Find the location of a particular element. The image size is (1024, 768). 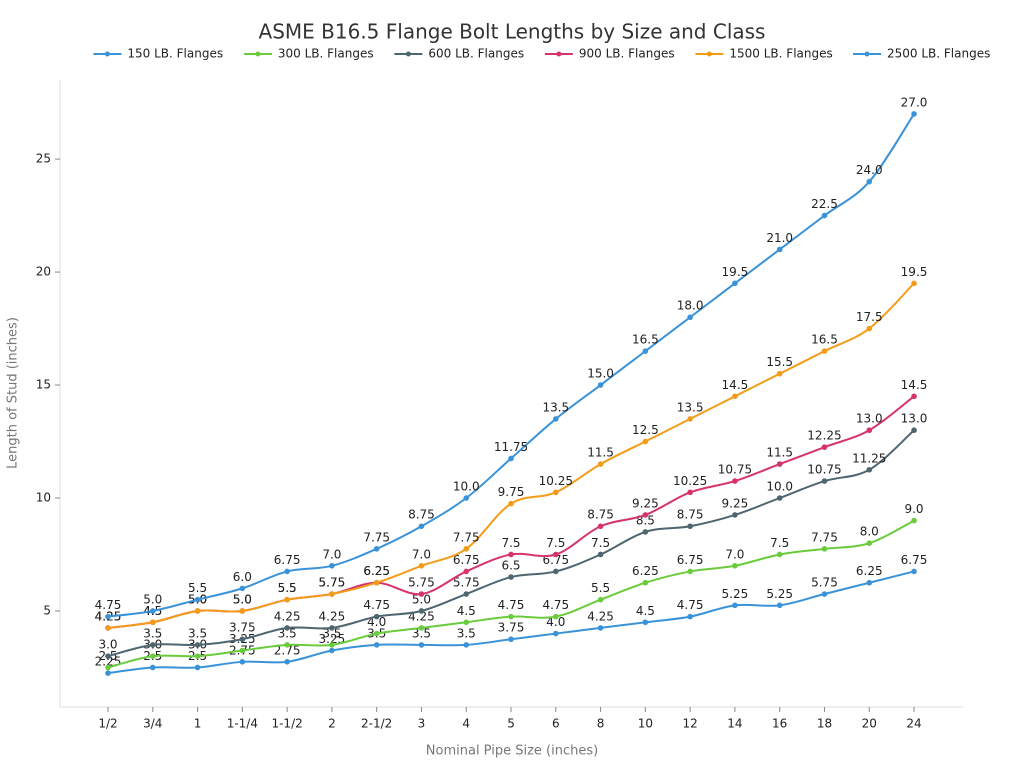

x-tick-label: 8 is located at coordinates (601, 724).